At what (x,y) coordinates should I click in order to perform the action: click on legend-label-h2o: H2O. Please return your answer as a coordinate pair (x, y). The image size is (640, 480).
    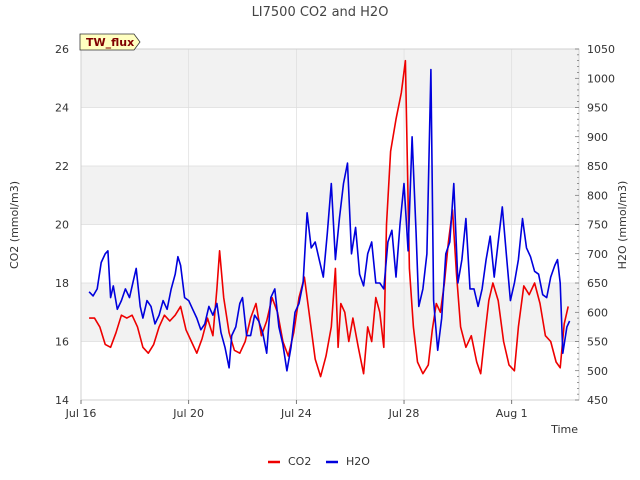
    Looking at the image, I should click on (358, 461).